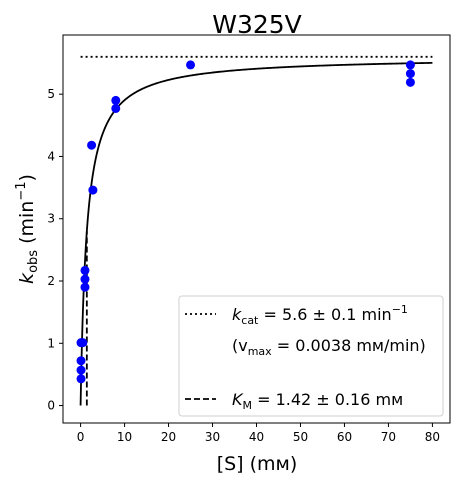  What do you see at coordinates (27, 177) in the screenshot?
I see `y-label-end: )` at bounding box center [27, 177].